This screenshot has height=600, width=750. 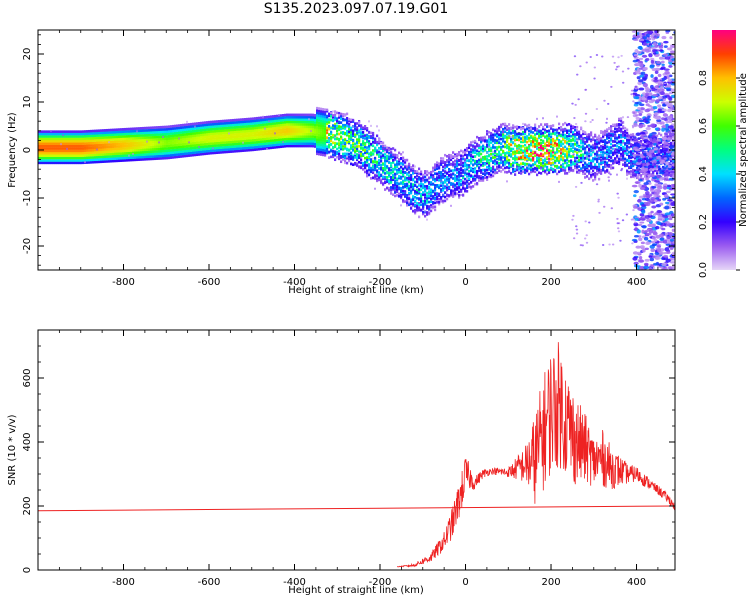 What do you see at coordinates (27, 377) in the screenshot?
I see `y-tick-label: 600` at bounding box center [27, 377].